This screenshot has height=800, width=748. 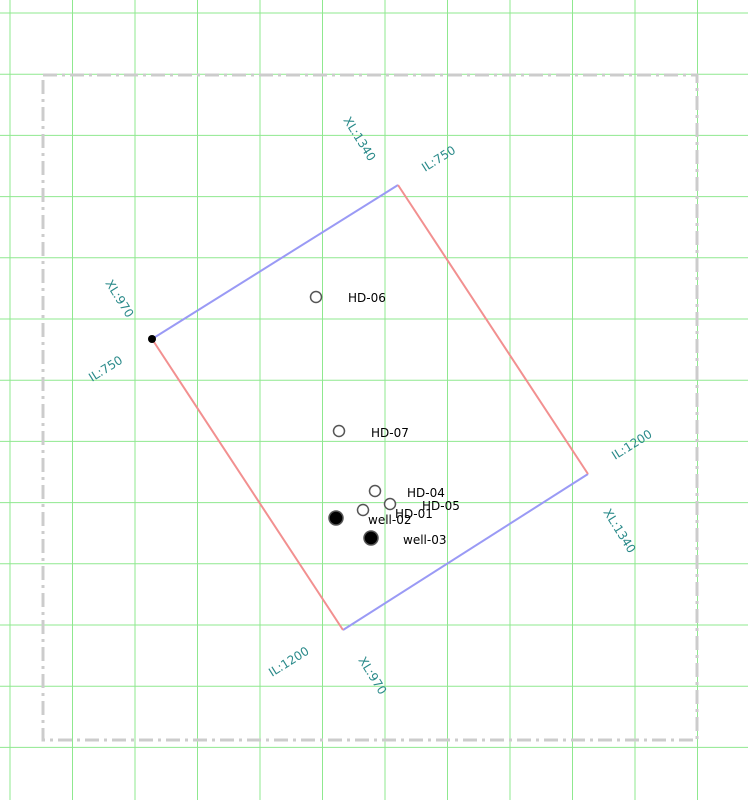 What do you see at coordinates (389, 520) in the screenshot?
I see `well-label: well-02` at bounding box center [389, 520].